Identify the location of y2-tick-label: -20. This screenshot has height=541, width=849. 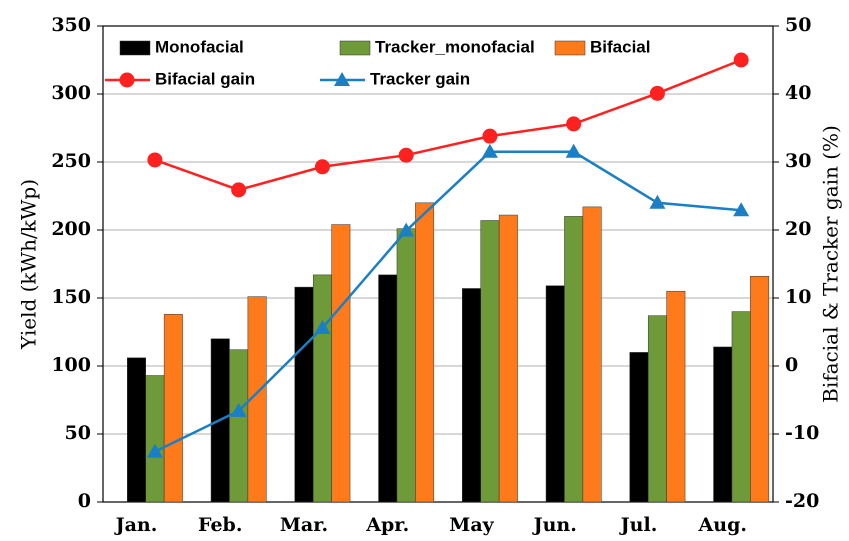
(802, 501).